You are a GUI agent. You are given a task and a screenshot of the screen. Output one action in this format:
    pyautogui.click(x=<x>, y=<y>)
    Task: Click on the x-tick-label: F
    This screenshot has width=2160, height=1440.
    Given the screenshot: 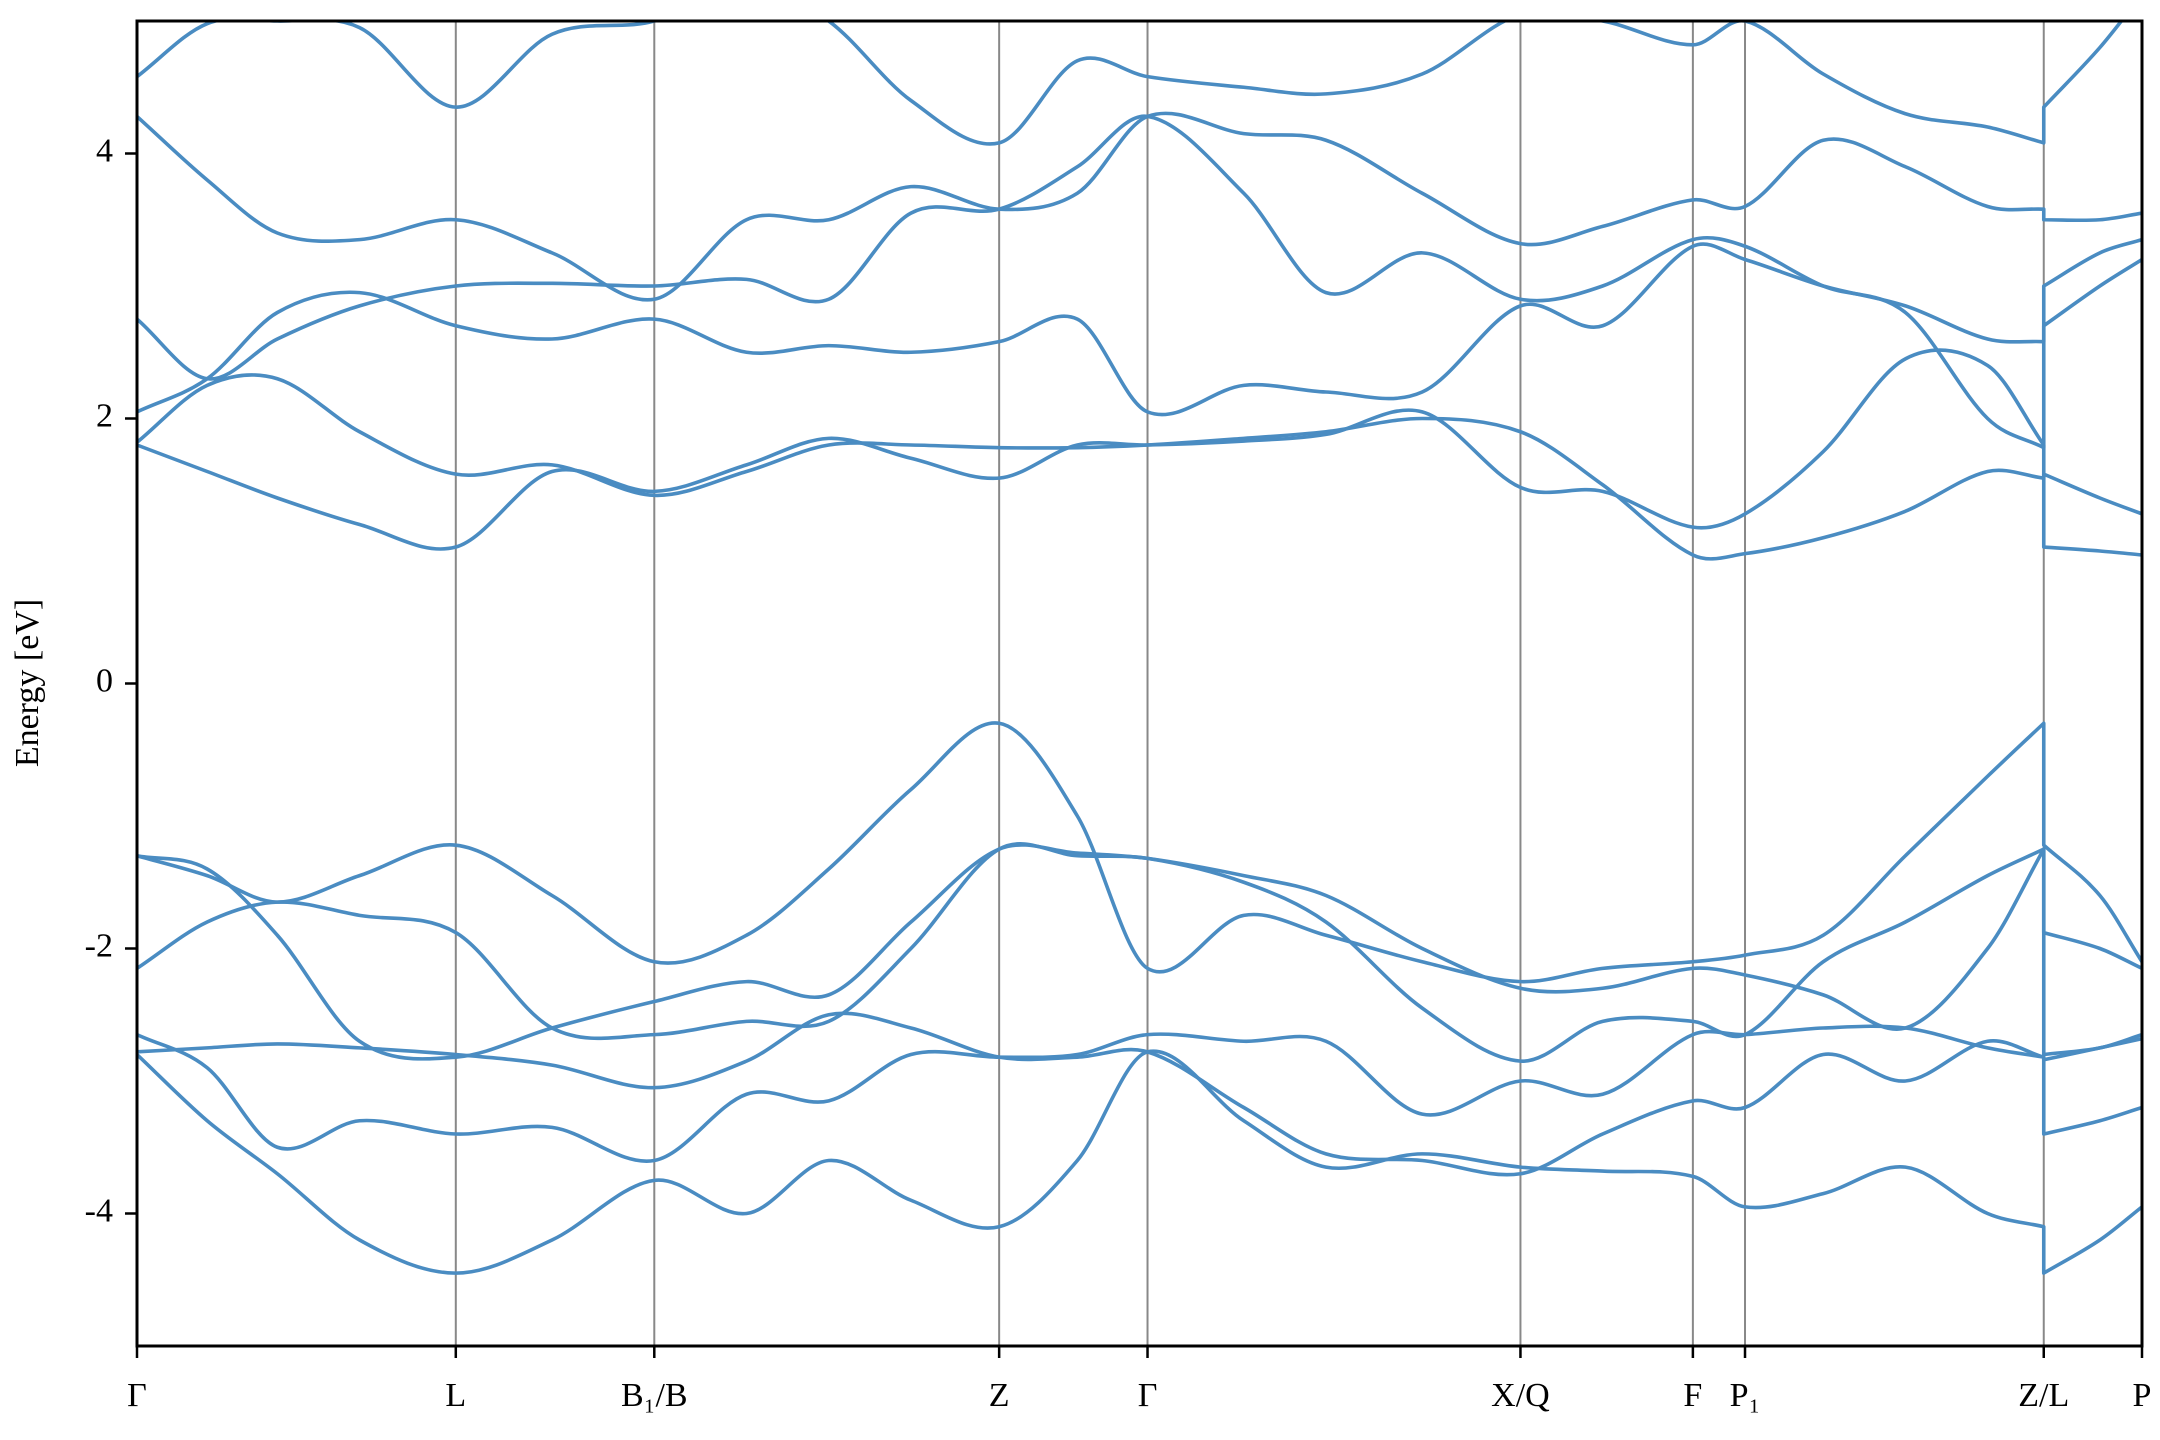 What is the action you would take?
    pyautogui.click(x=1692, y=1395)
    